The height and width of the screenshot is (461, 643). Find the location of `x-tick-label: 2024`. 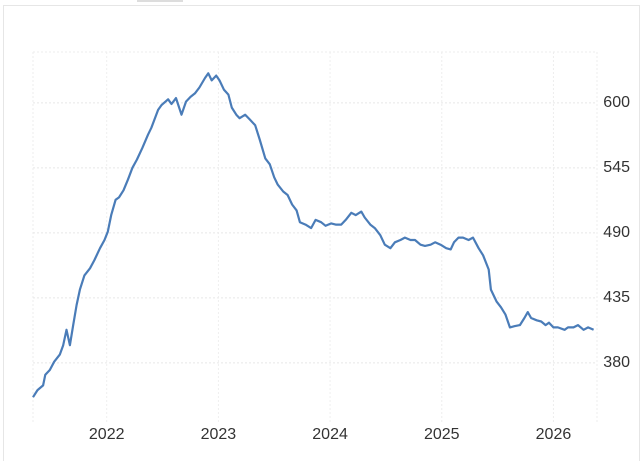

x-tick-label: 2024 is located at coordinates (330, 434).